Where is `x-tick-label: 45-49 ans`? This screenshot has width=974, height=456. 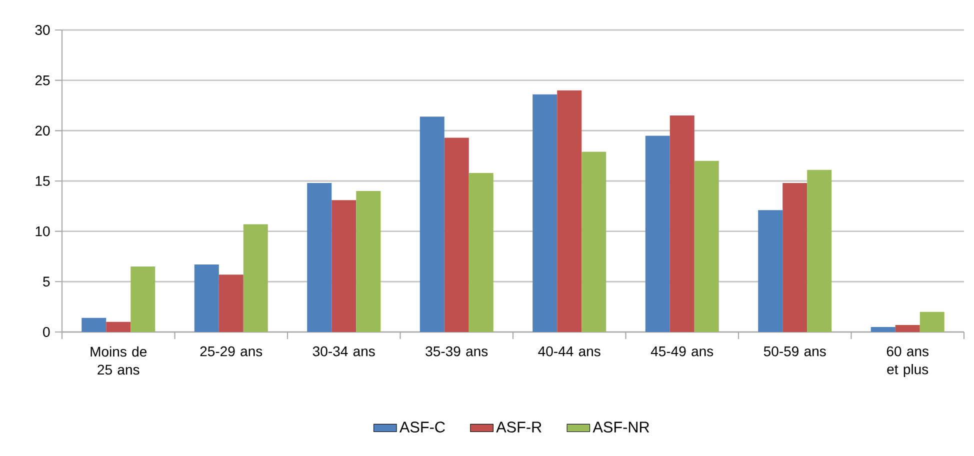
x-tick-label: 45-49 ans is located at coordinates (682, 351).